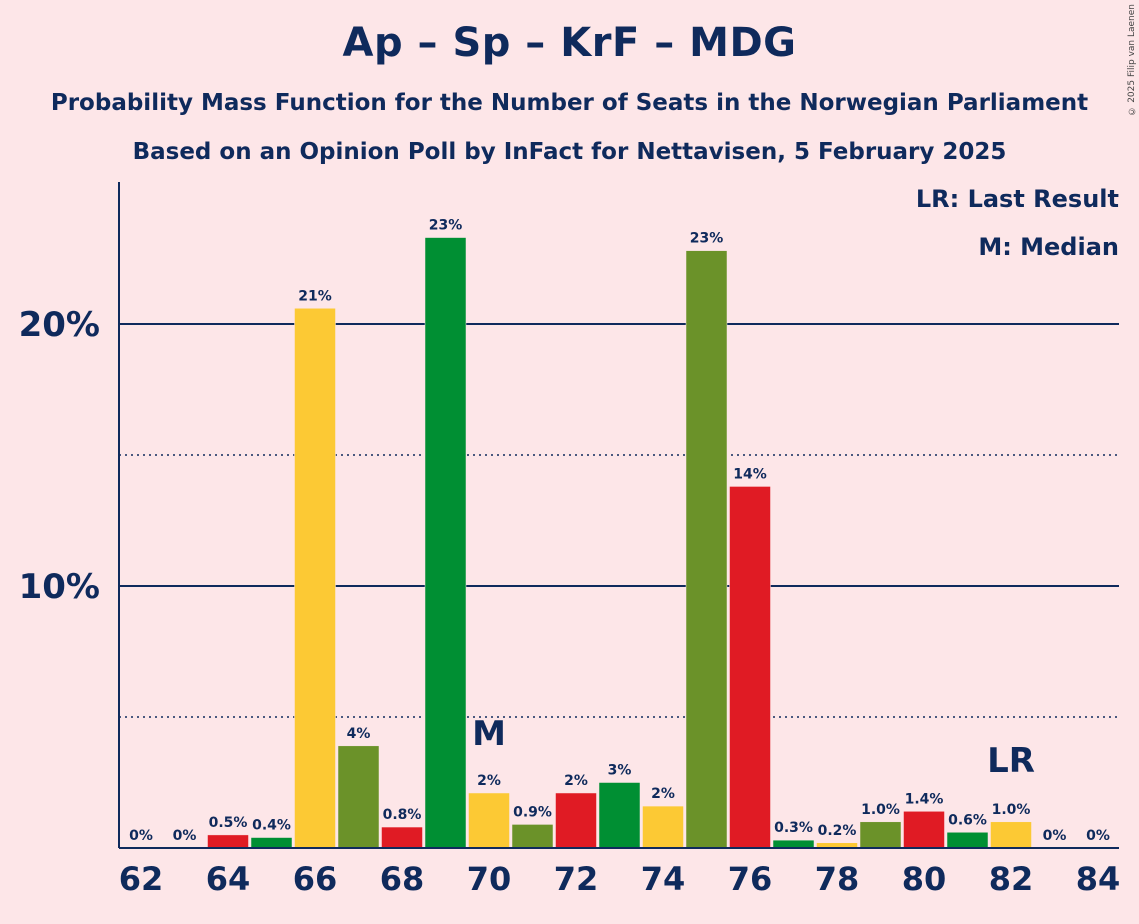 This screenshot has width=1139, height=924. What do you see at coordinates (141, 879) in the screenshot?
I see `x-tick-label: 62` at bounding box center [141, 879].